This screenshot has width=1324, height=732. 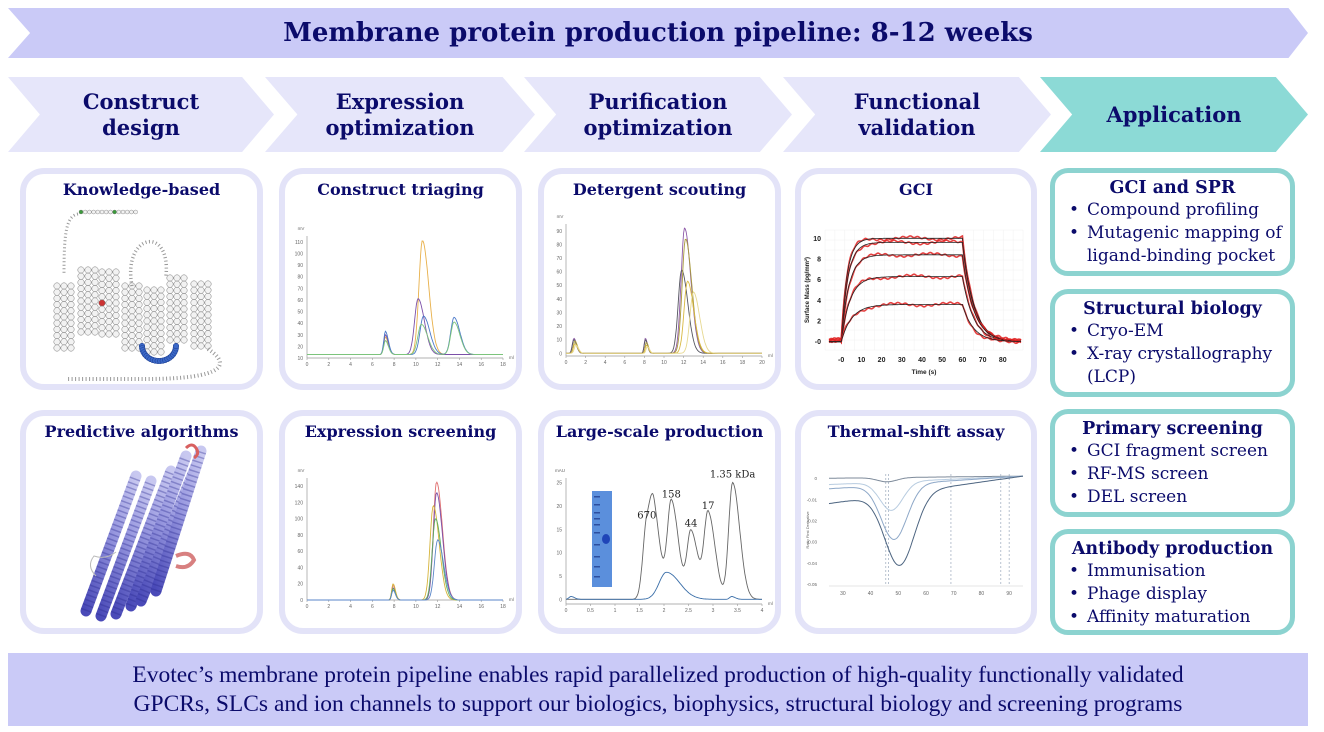 What do you see at coordinates (1009, 594) in the screenshot?
I see `x-tick-label: 90` at bounding box center [1009, 594].